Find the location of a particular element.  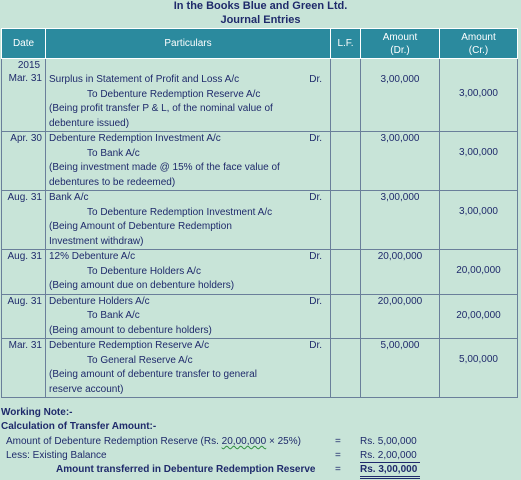

credit-header-line2: (Cr.) is located at coordinates (478, 50).